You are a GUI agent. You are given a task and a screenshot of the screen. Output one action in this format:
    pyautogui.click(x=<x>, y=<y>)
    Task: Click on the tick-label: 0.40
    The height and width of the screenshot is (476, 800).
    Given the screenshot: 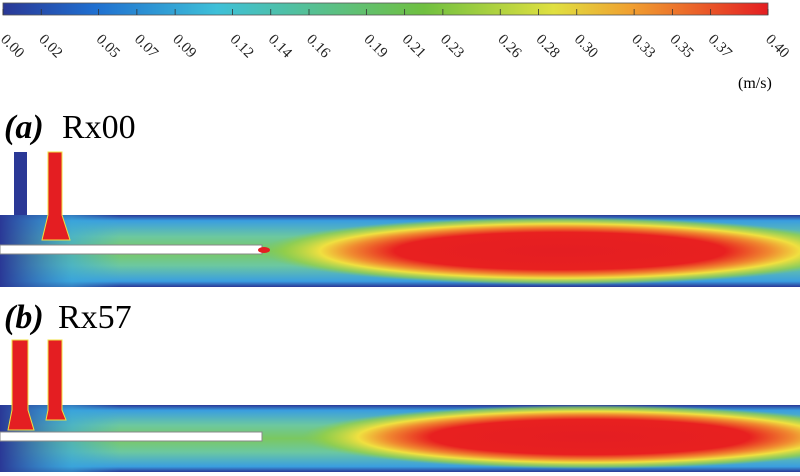 What is the action you would take?
    pyautogui.click(x=777, y=47)
    